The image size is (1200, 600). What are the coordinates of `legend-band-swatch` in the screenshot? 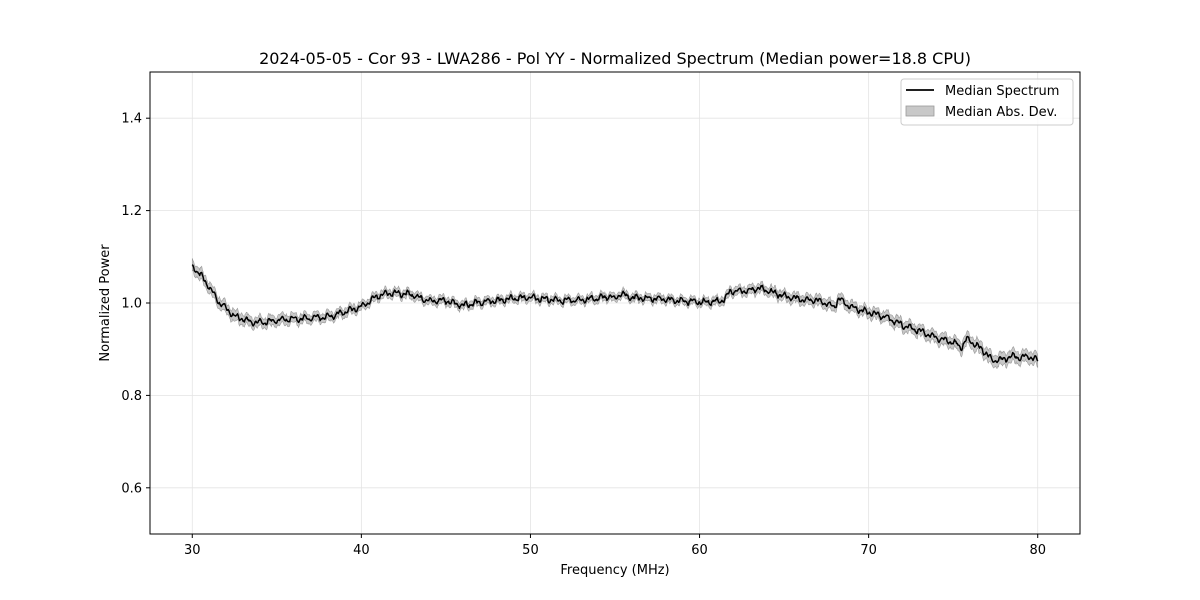 It's located at (920, 111).